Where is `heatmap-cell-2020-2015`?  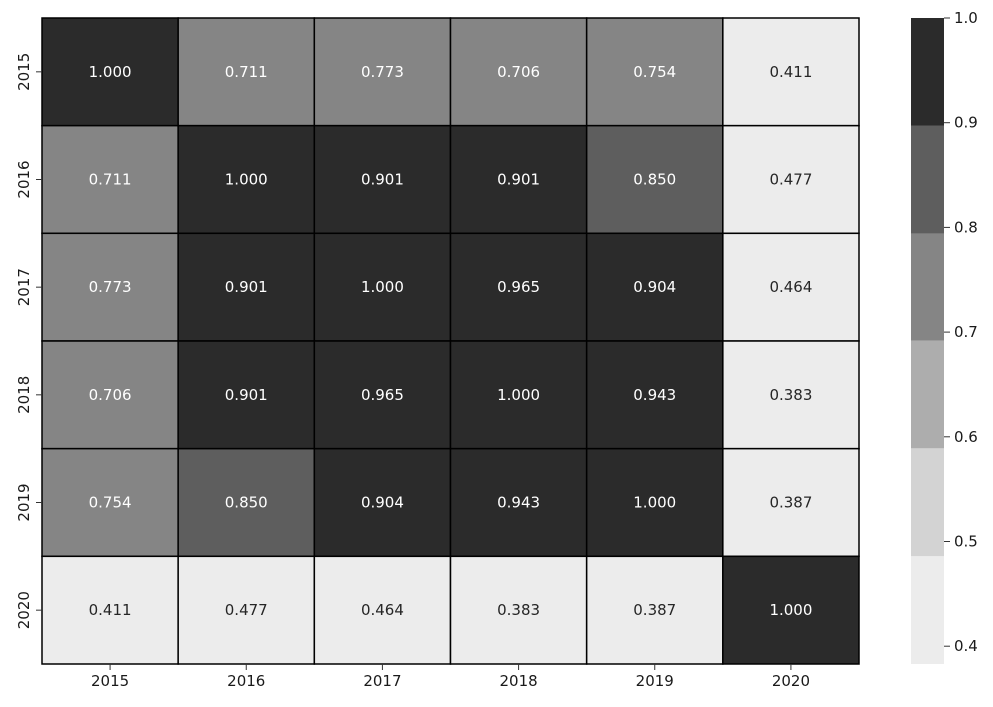 heatmap-cell-2020-2015 is located at coordinates (110, 610).